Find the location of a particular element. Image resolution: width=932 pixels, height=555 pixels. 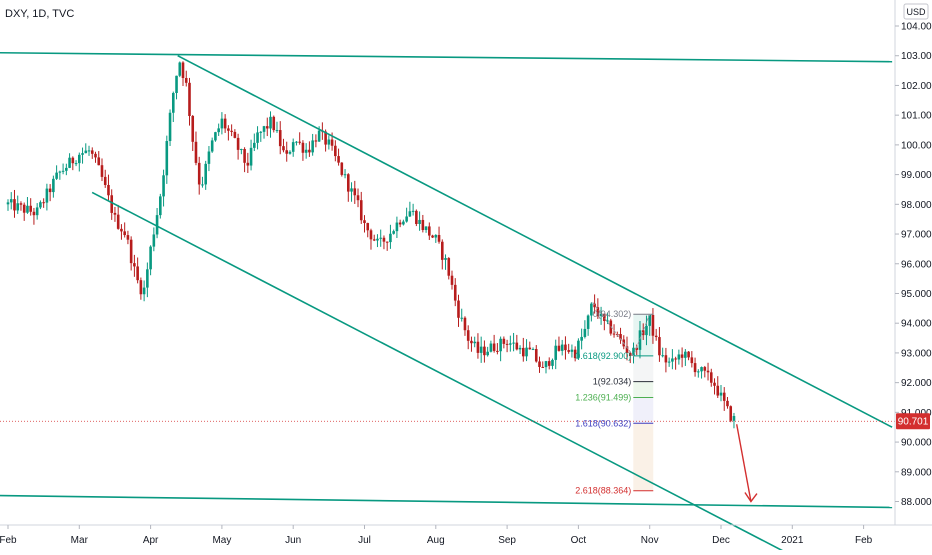

x-tick-label: Nov is located at coordinates (650, 540).